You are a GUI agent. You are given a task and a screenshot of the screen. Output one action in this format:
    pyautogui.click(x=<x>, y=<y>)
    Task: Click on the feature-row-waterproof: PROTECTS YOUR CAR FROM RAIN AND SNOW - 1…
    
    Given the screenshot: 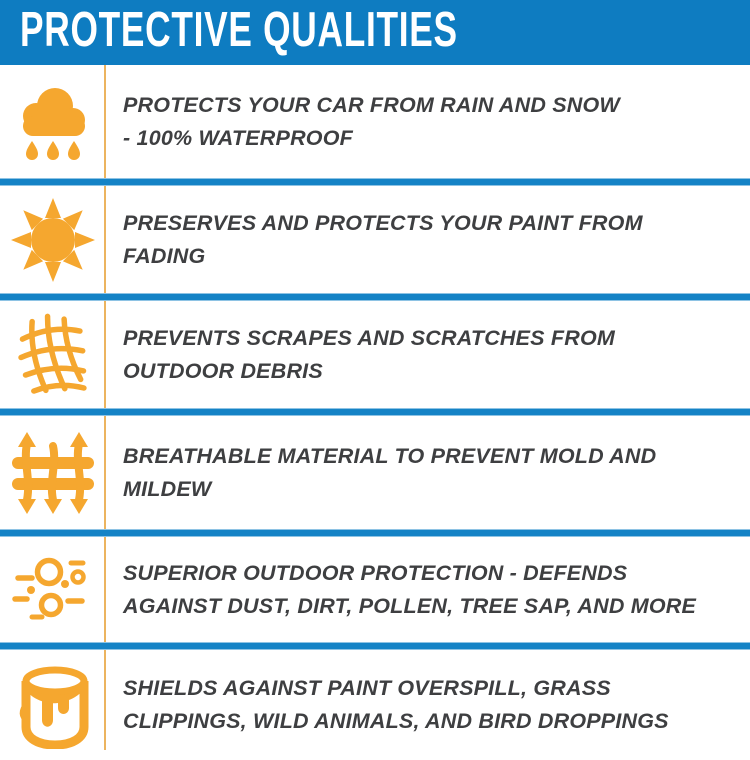 What is the action you would take?
    pyautogui.click(x=375, y=121)
    